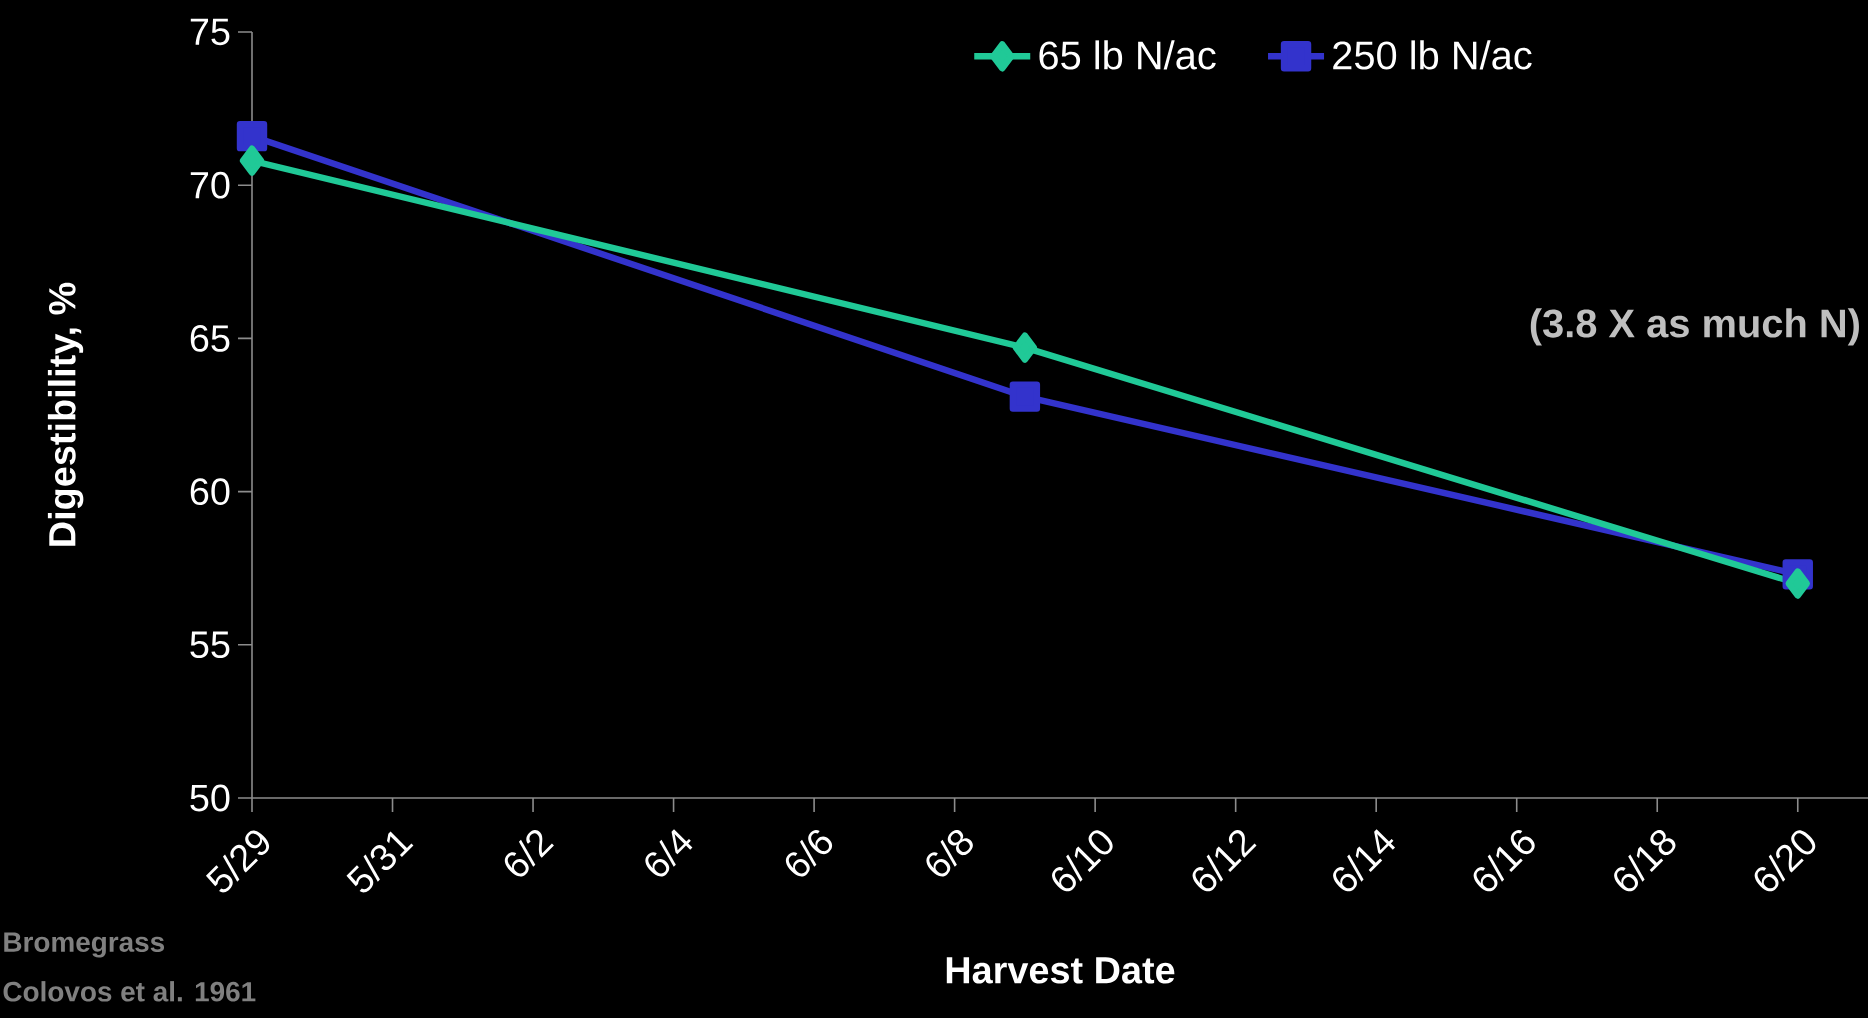 This screenshot has height=1018, width=1868. What do you see at coordinates (1504, 860) in the screenshot?
I see `x-tick-label: 6/16` at bounding box center [1504, 860].